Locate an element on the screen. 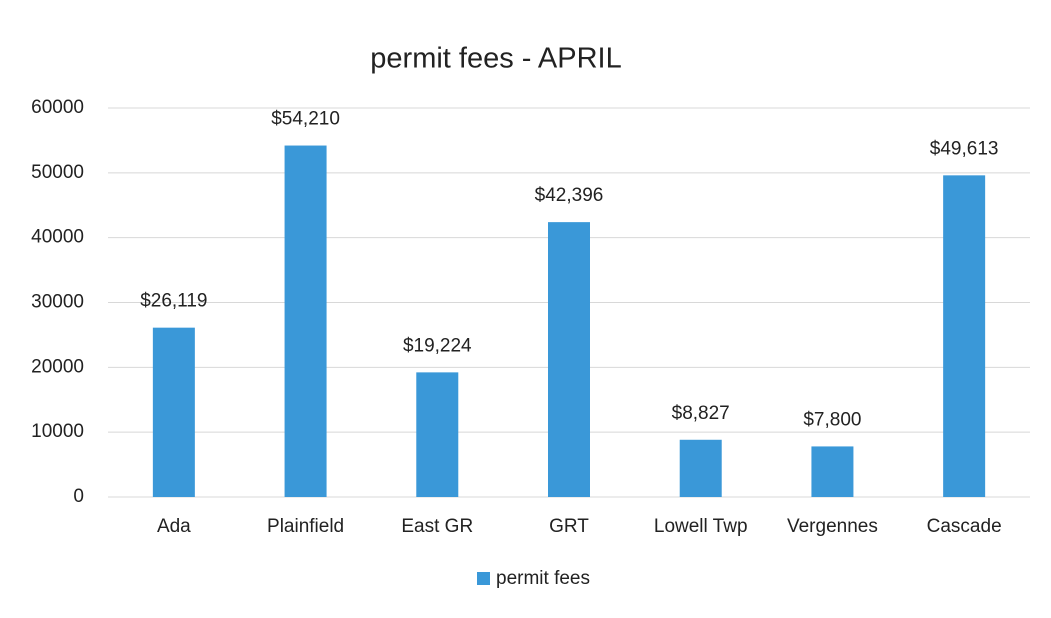  x-tick-label: Lowell Twp is located at coordinates (701, 526).